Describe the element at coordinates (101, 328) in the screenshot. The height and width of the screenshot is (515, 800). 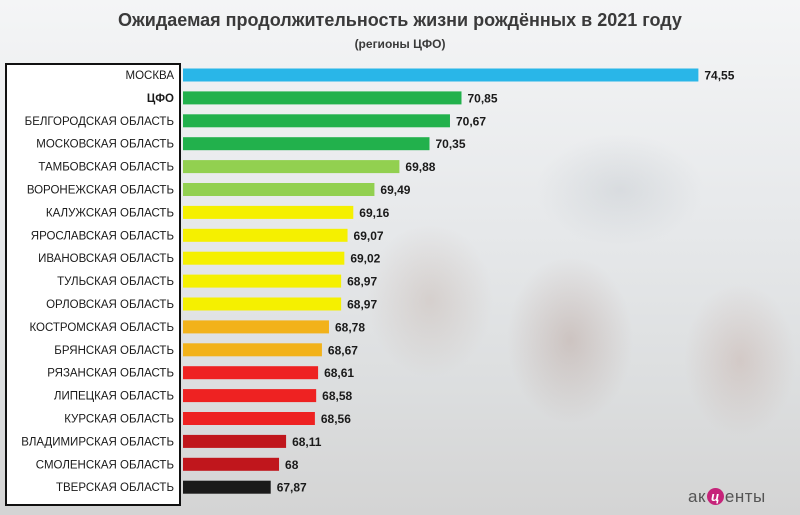
I see `category-label: КОСТРОМСКАЯ ОБЛАСТЬ` at that location.